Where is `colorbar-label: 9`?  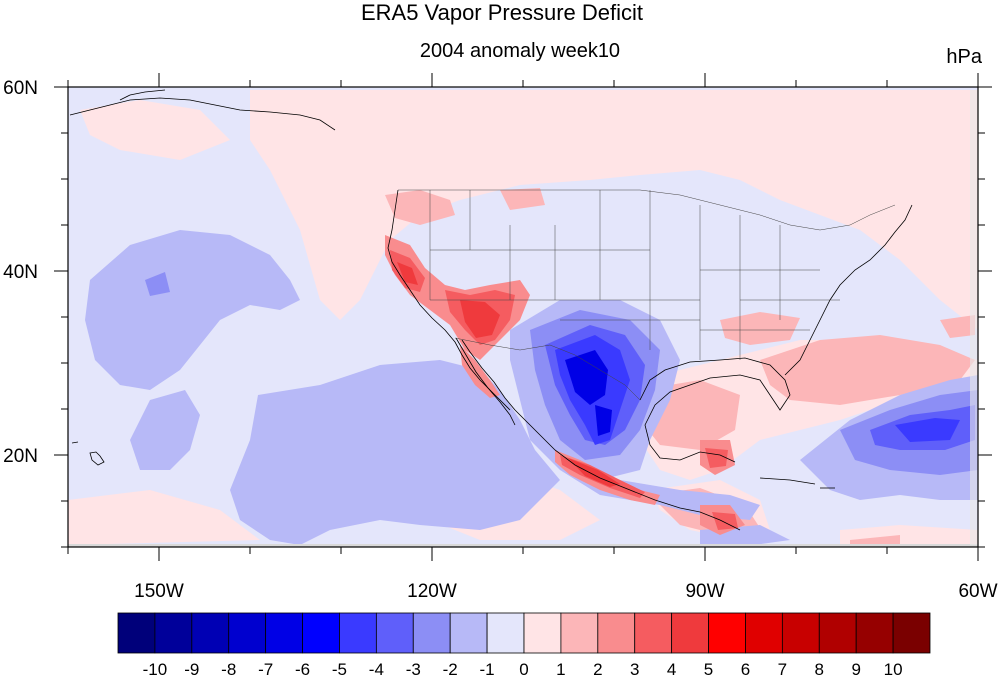
colorbar-label: 9 is located at coordinates (855, 669).